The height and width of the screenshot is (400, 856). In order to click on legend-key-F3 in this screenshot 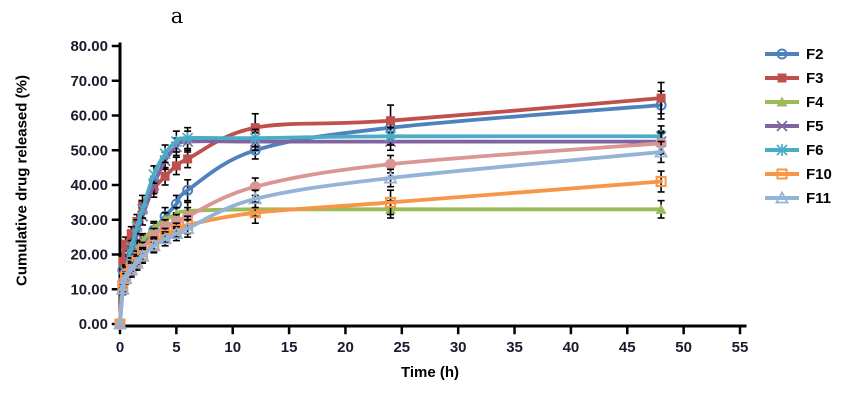, I will do `click(782, 78)`.